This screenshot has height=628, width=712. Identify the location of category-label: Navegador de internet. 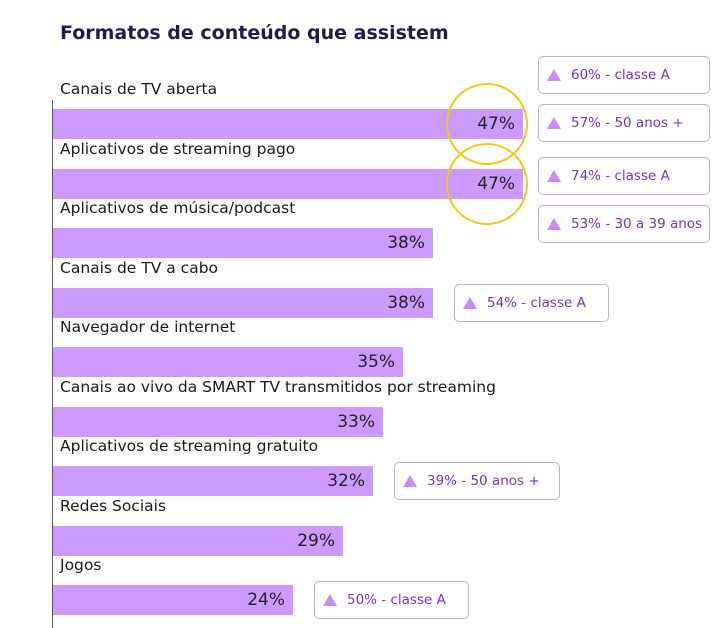
(148, 327).